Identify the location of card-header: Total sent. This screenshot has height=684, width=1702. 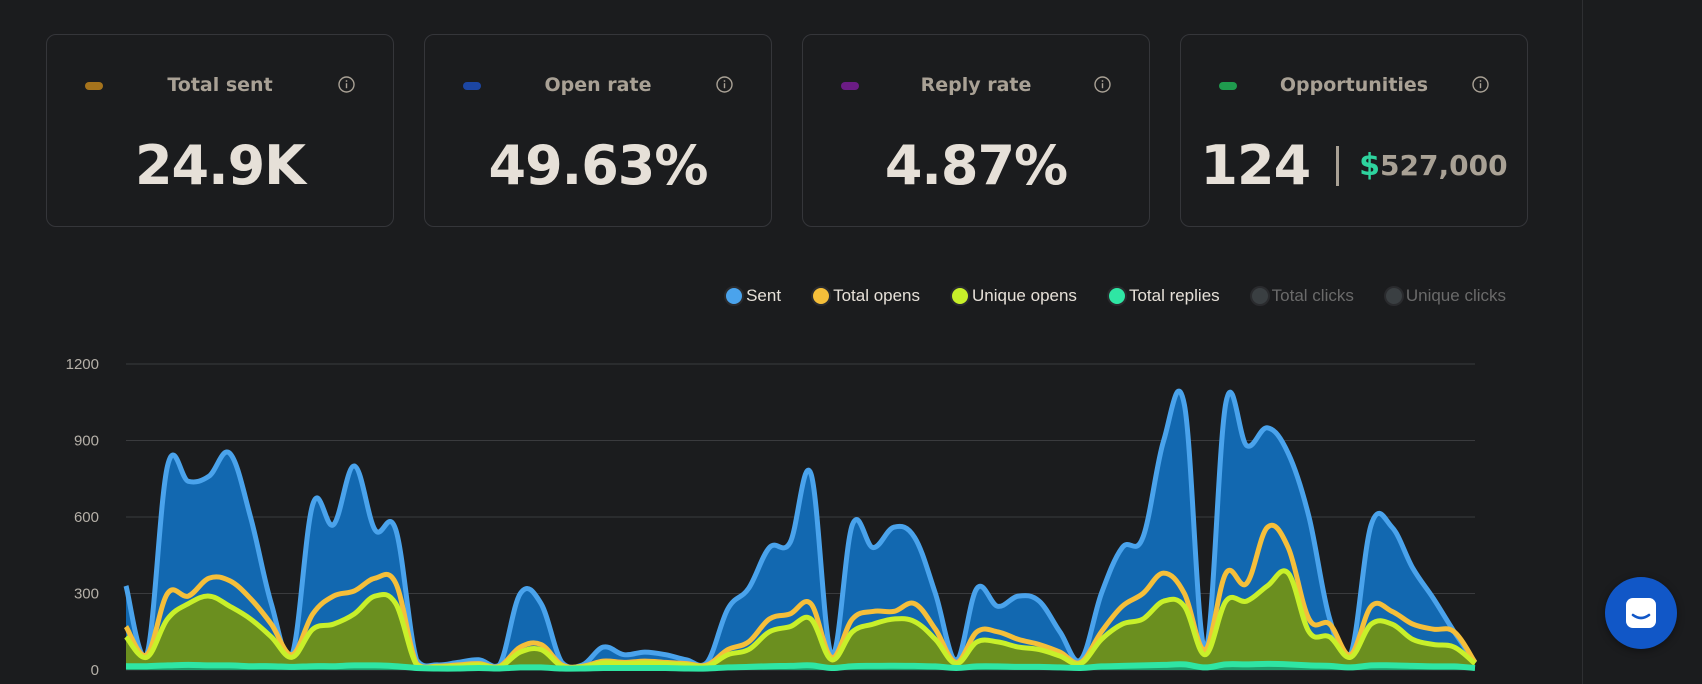
(220, 85).